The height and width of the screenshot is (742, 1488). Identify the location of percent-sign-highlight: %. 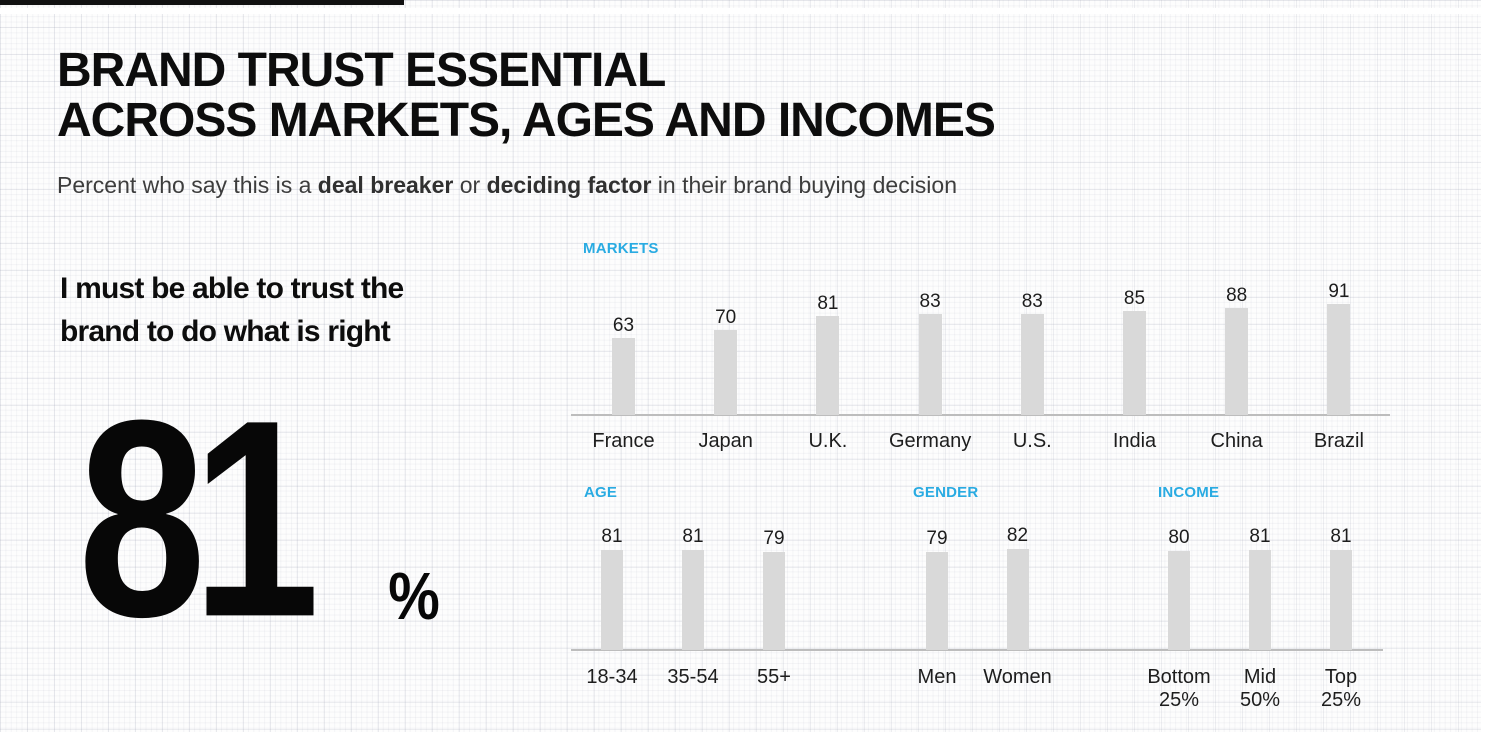
(414, 596).